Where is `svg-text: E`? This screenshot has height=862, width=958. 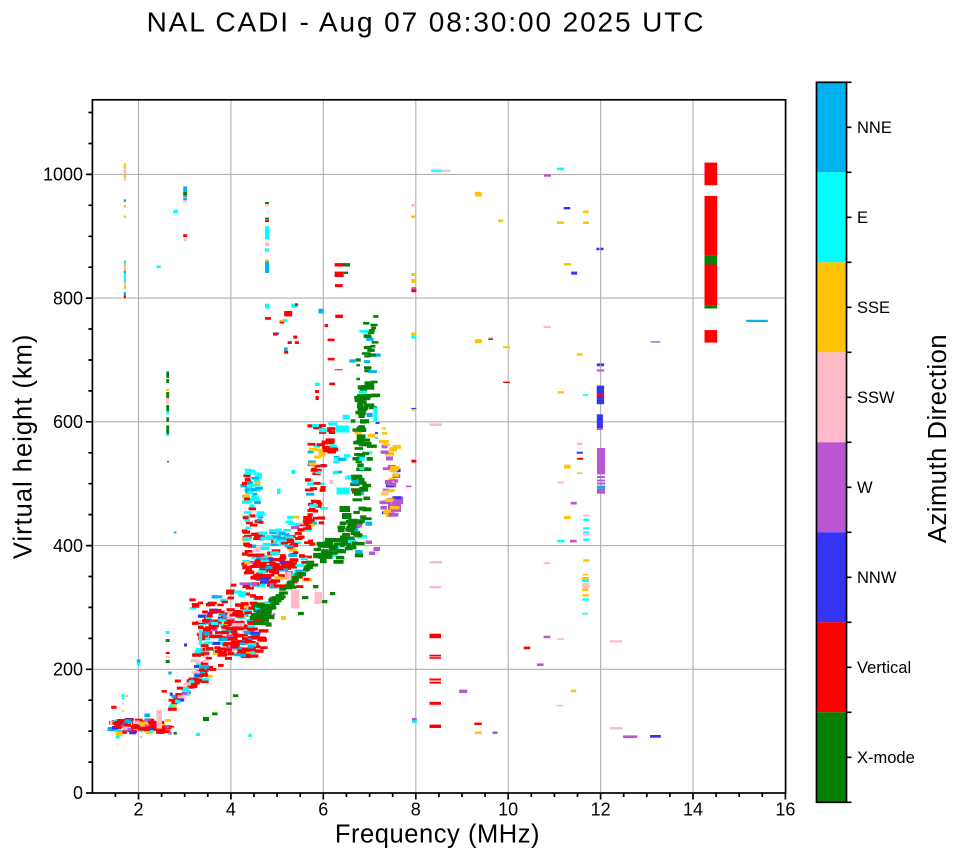
svg-text: E is located at coordinates (862, 218).